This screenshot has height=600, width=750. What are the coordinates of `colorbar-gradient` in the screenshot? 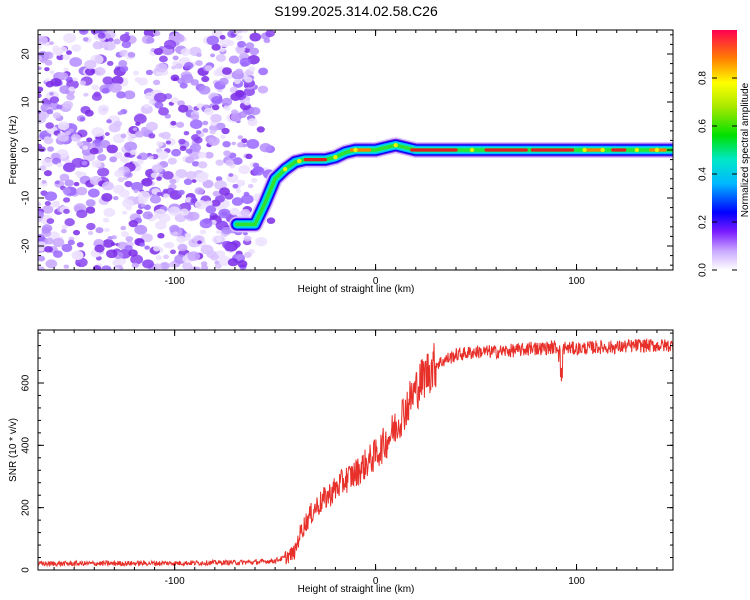 It's located at (724, 150).